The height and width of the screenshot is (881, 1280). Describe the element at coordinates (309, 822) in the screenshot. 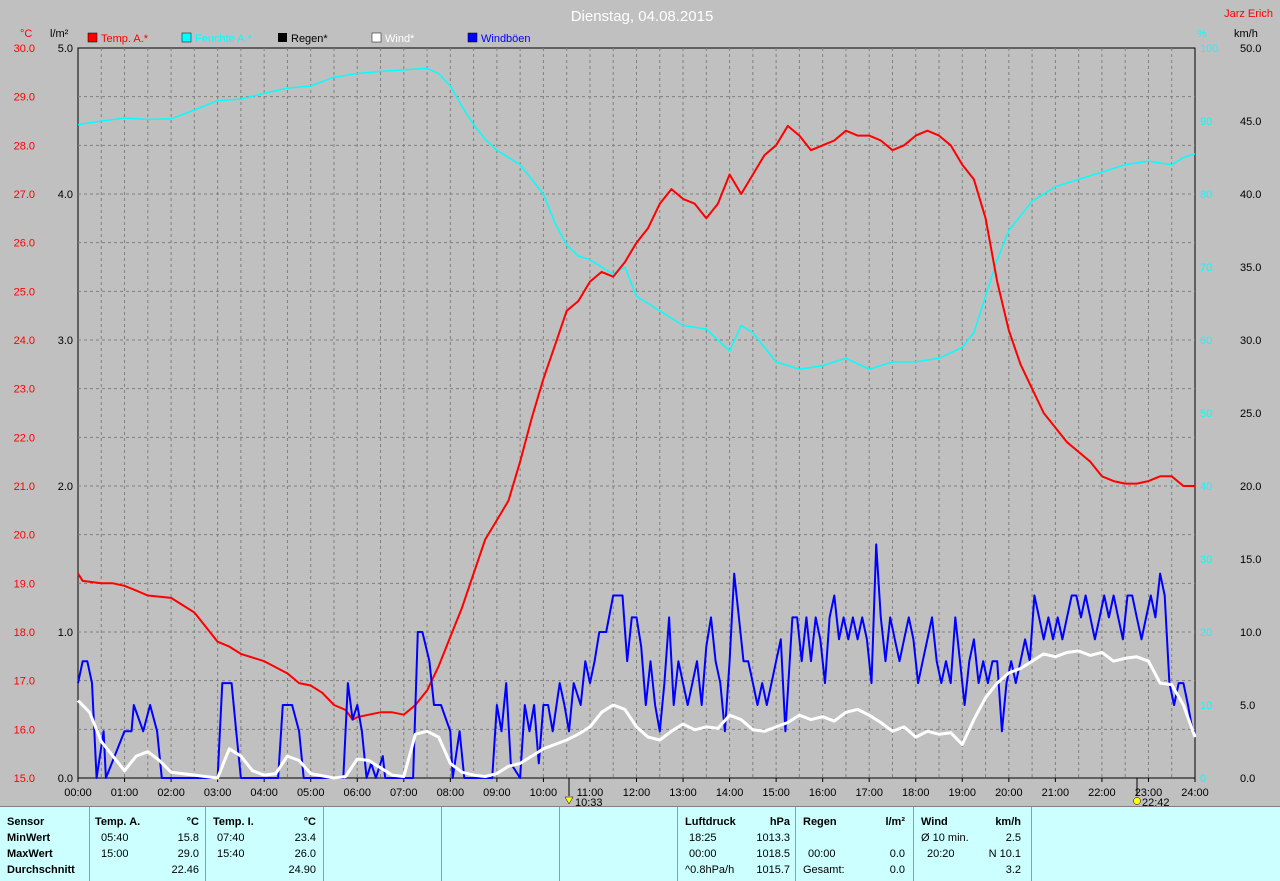

I see `temp-i-unit: °C` at that location.